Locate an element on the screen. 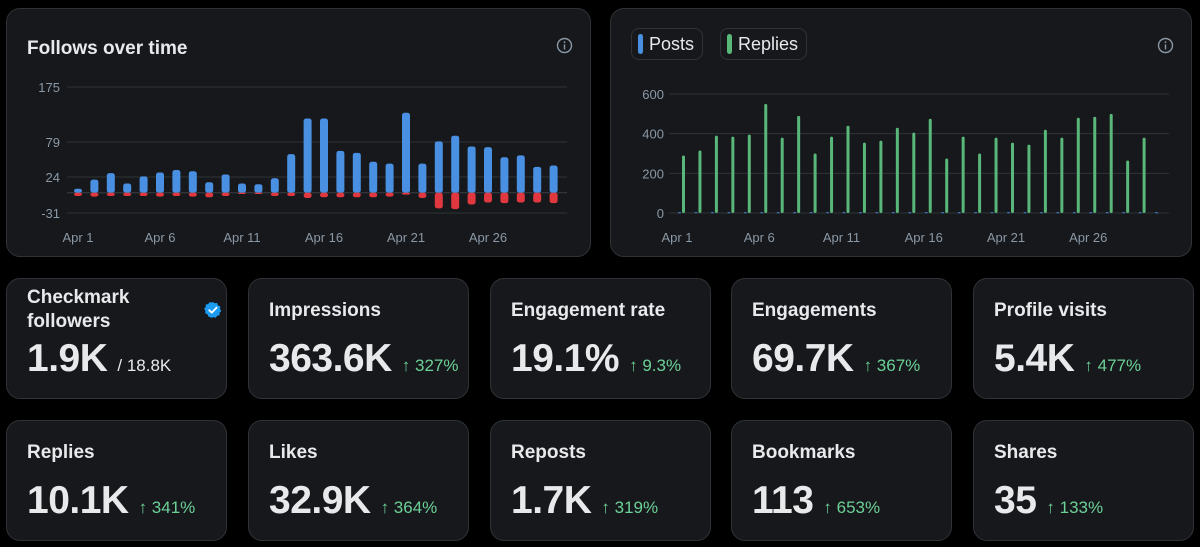  stat-likes: Likes 32.9K ↑ 364% is located at coordinates (358, 480).